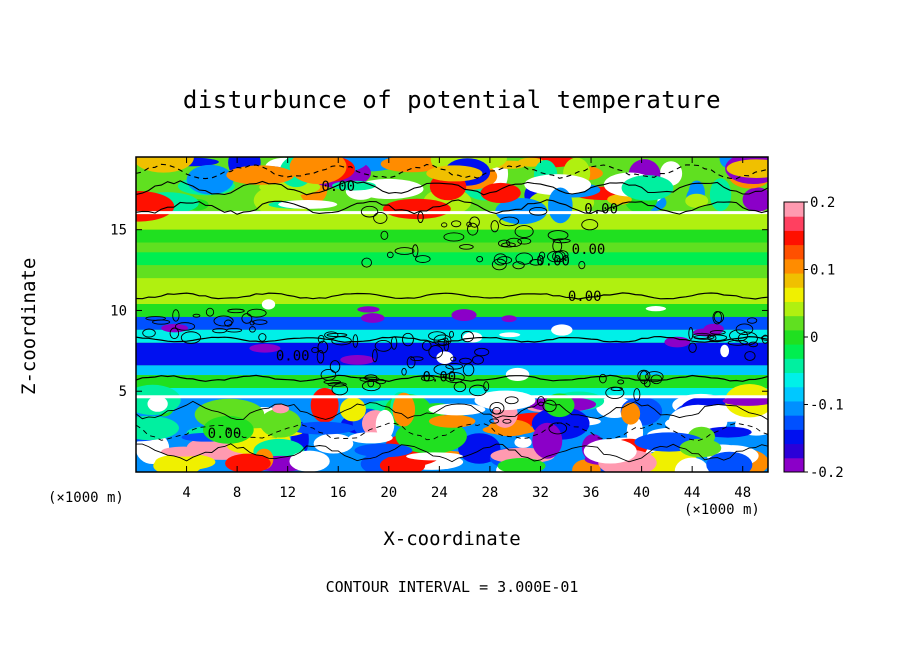 The image size is (904, 654). I want to click on x-axis-label: X-coordinate, so click(452, 539).